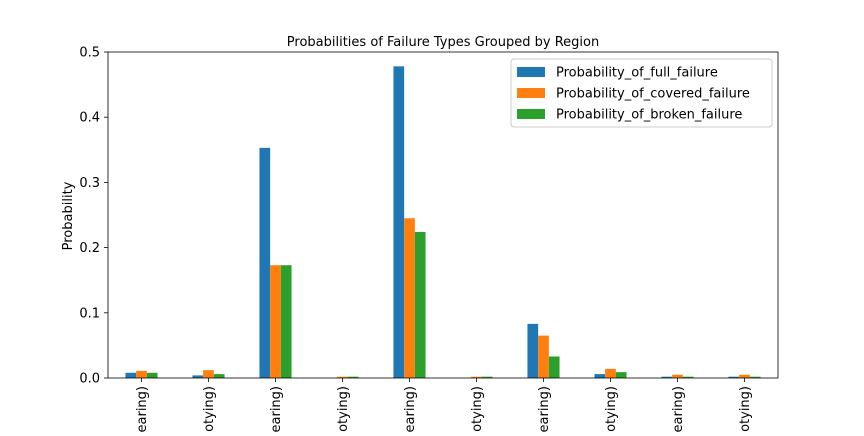 This screenshot has width=864, height=436. I want to click on legend-label: Probability_of_covered_failure, so click(653, 94).